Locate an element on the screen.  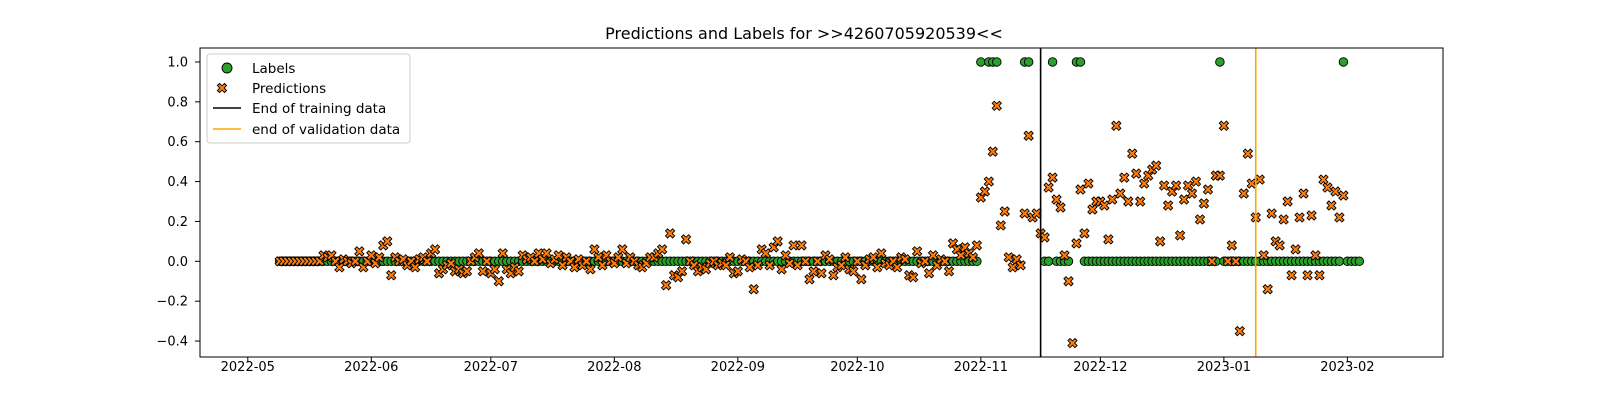
legend-predictions-text: Predictions is located at coordinates (289, 89).